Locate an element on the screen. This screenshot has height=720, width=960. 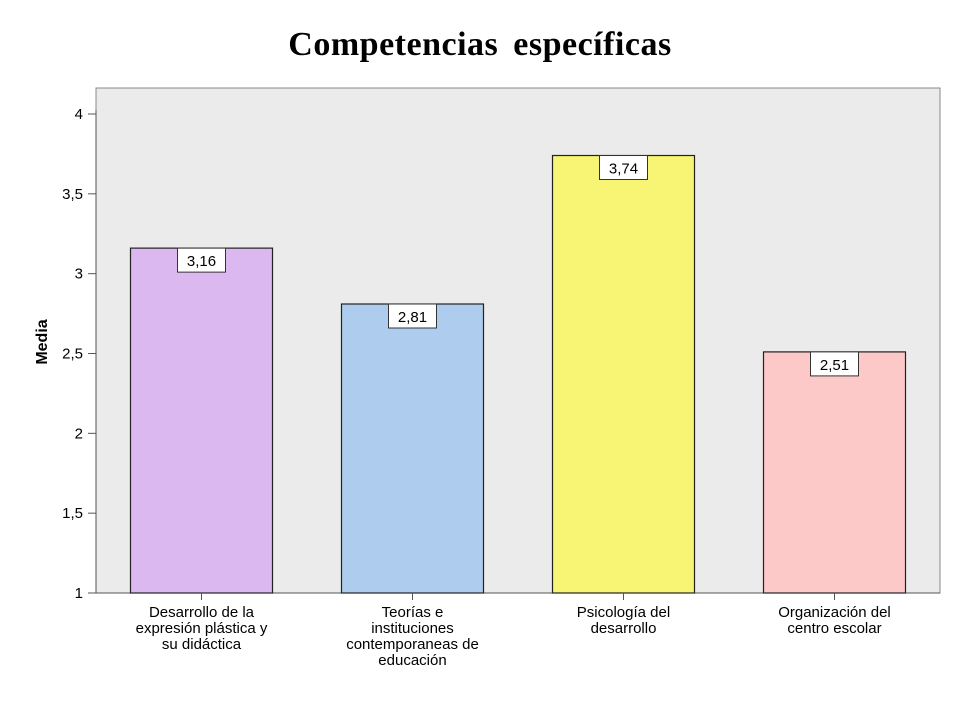
category-label: Organización del centro escolar is located at coordinates (834, 620).